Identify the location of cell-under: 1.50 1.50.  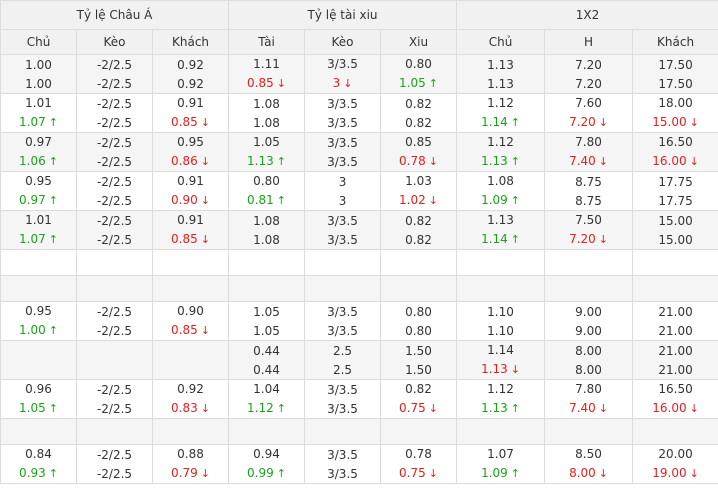
(419, 360).